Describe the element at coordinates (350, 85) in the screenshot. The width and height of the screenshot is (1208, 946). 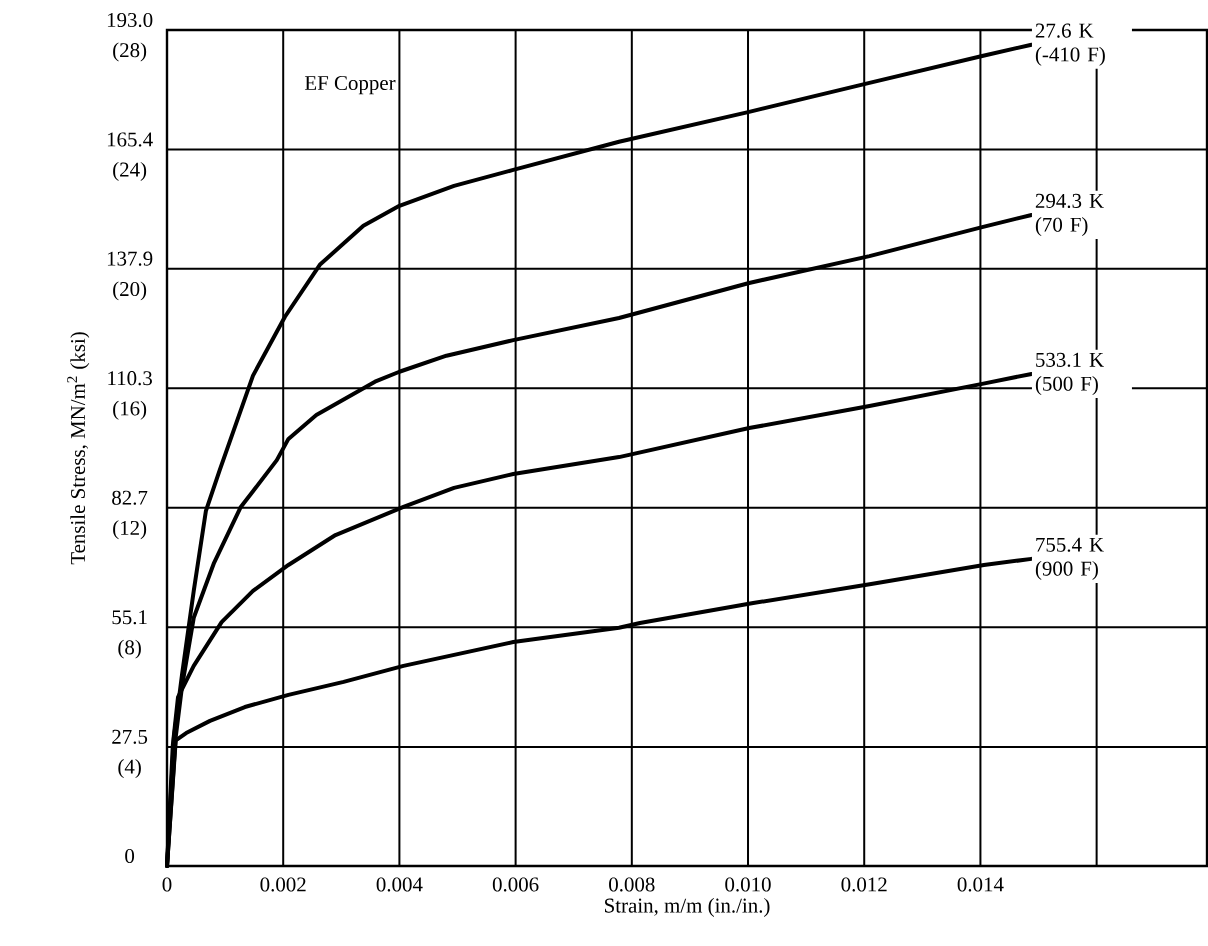
I see `annotation: EF Copper` at that location.